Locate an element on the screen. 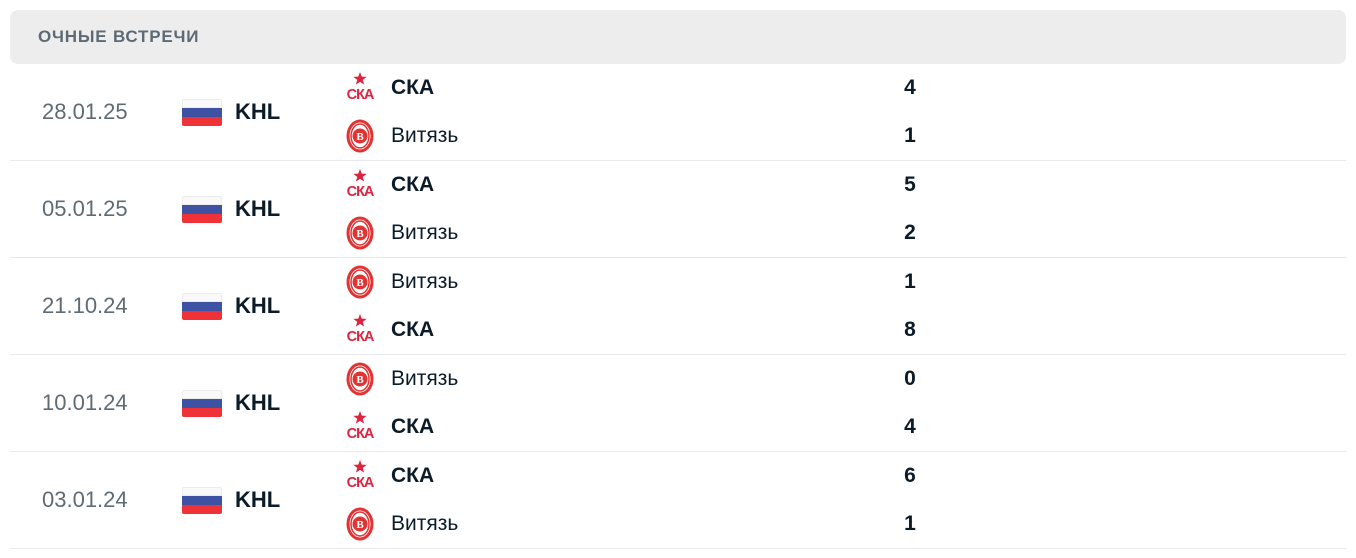 The image size is (1356, 558). teams-cell: СКА В Витязь 1 is located at coordinates (839, 306).